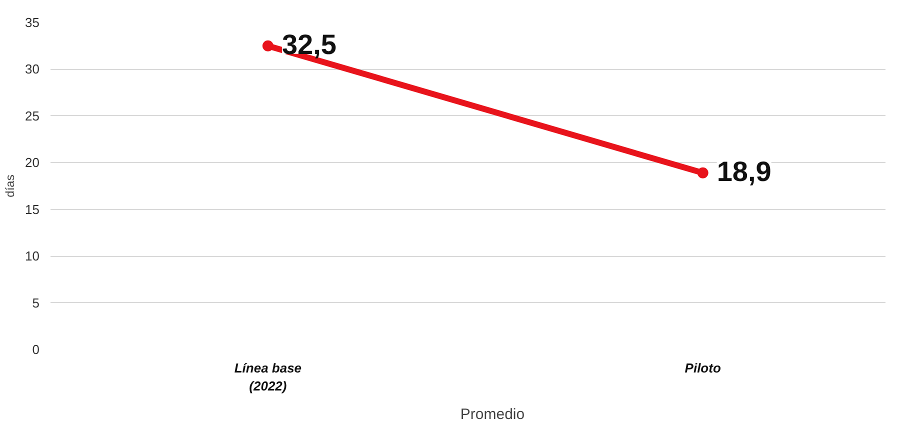  I want to click on y-tick-label: 0, so click(36, 349).